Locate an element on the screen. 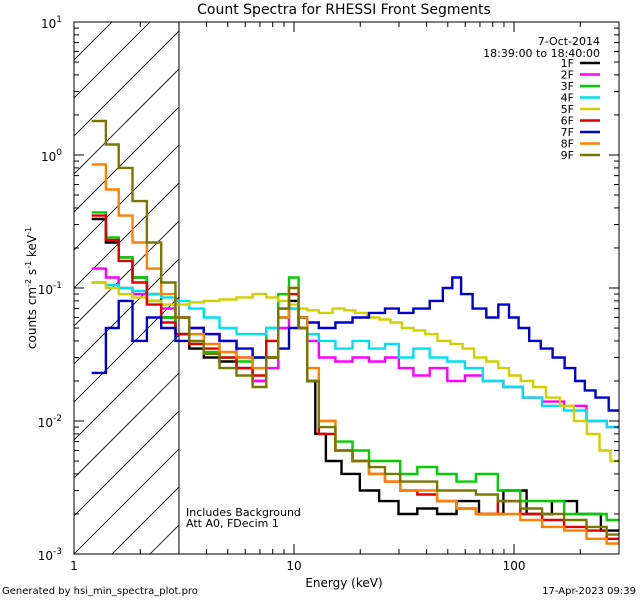  y-tick-label: 10⁰ is located at coordinates (51, 156).